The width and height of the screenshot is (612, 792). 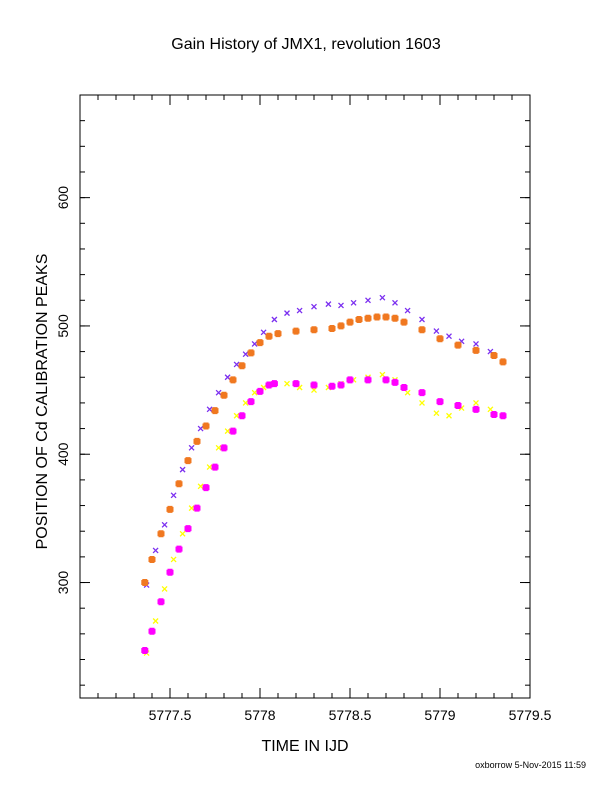 What do you see at coordinates (42, 402) in the screenshot?
I see `y-axis-label: POSITION OF Cd CALIBRATION PEAKS` at bounding box center [42, 402].